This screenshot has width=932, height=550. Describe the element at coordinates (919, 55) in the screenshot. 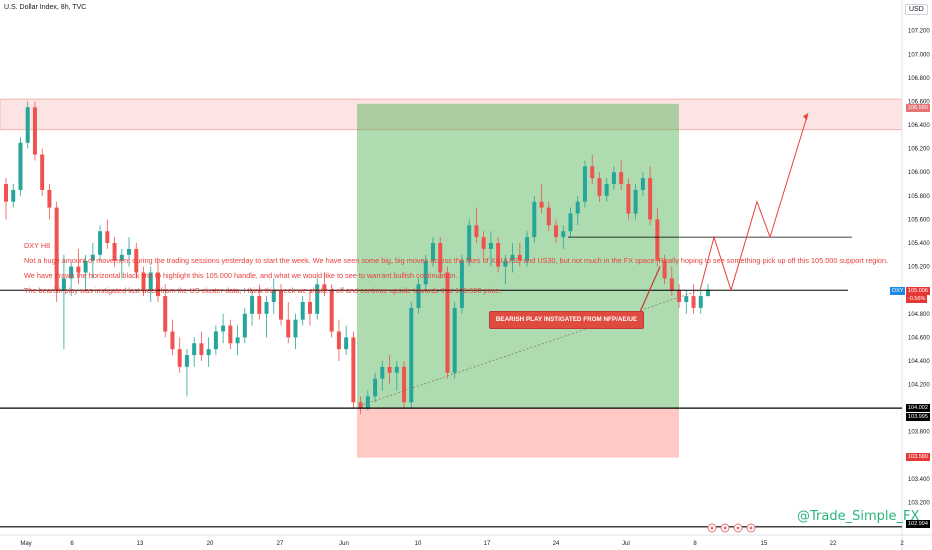

I see `y-tick-label: 107.000` at that location.